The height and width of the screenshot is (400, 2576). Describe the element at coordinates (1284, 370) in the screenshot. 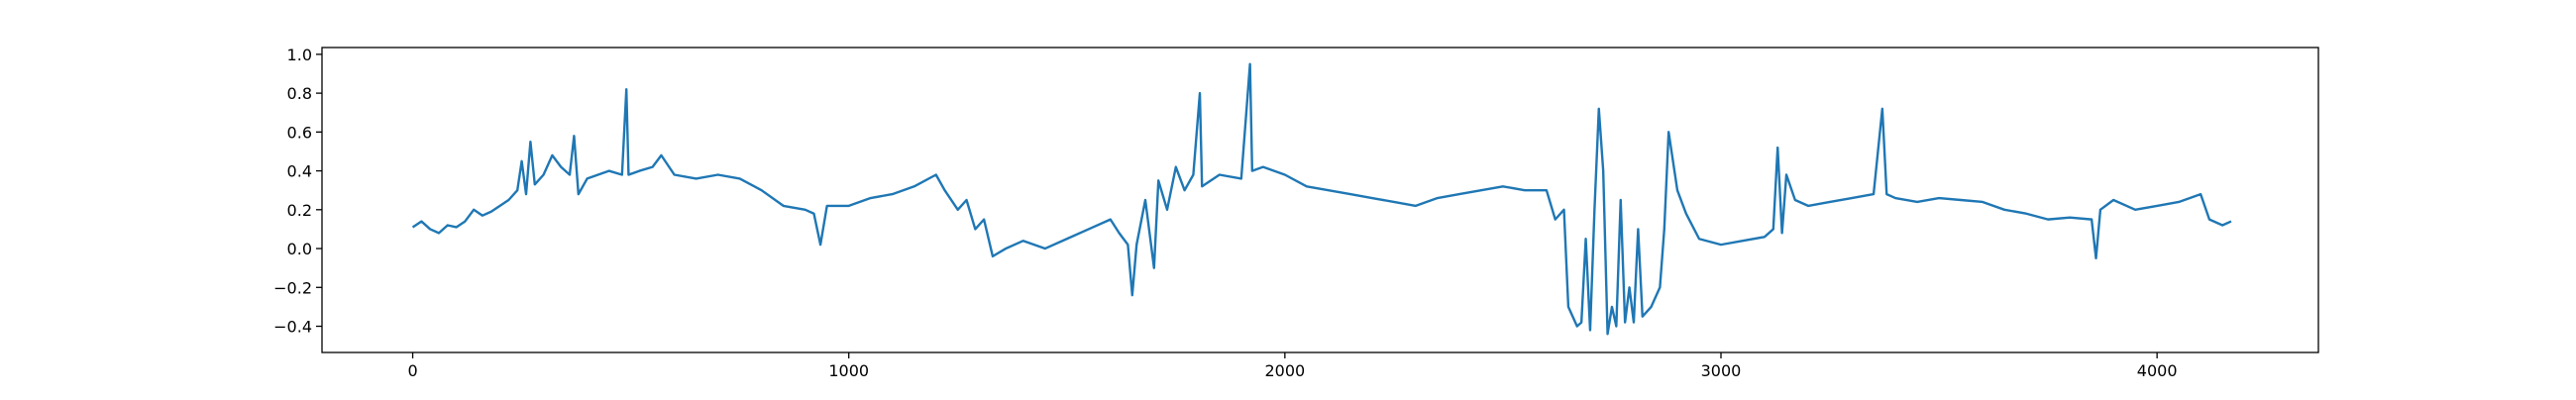

I see `x-tick-label: 2000` at that location.